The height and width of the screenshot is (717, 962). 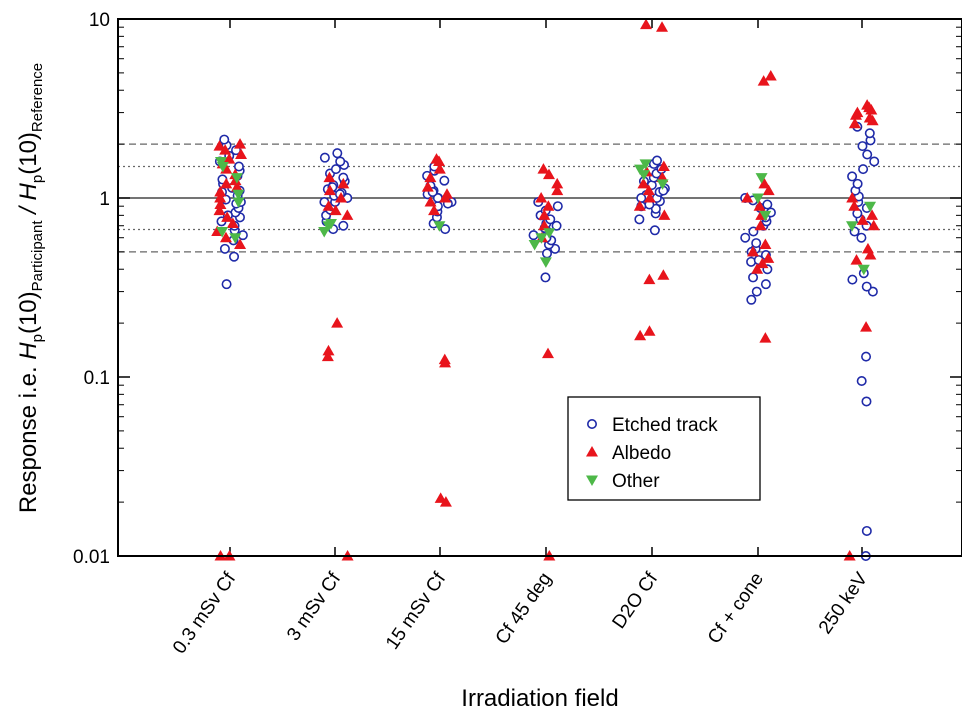 I want to click on legend-box, so click(x=664, y=448).